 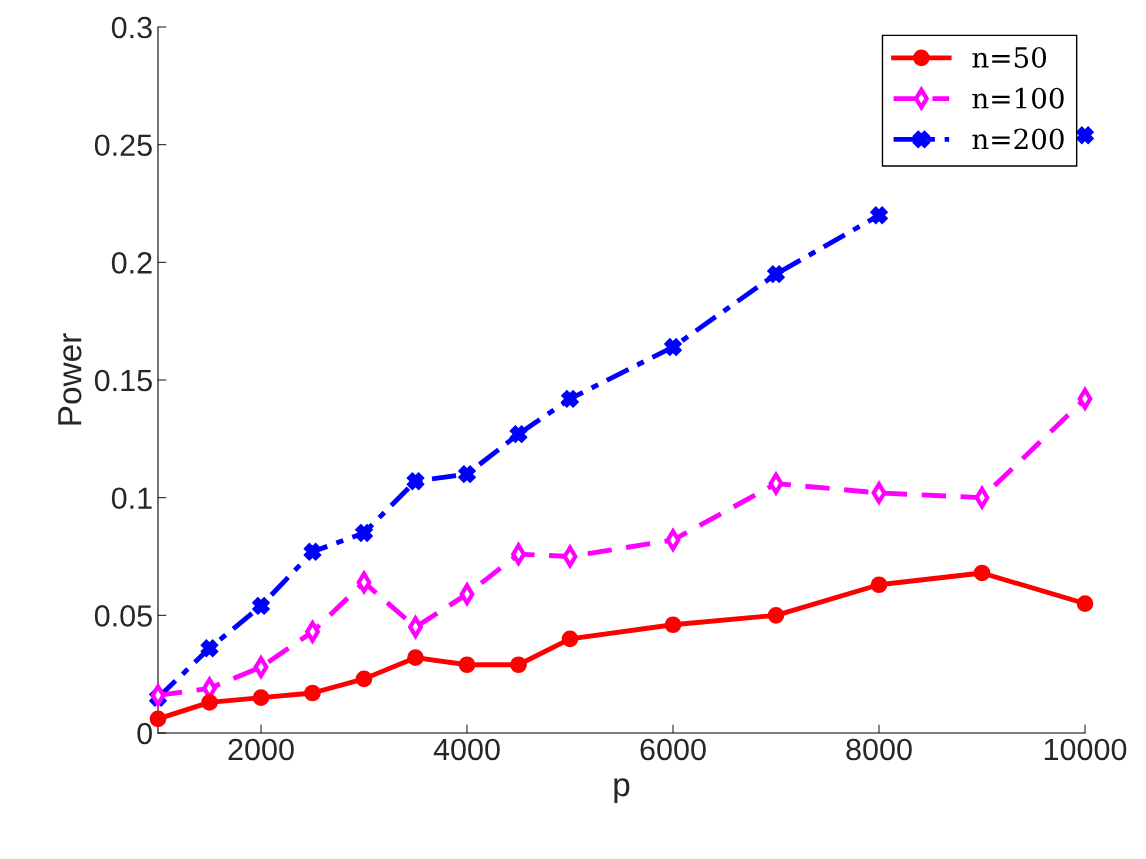 I want to click on y-tick-label: 0.05, so click(x=123, y=616).